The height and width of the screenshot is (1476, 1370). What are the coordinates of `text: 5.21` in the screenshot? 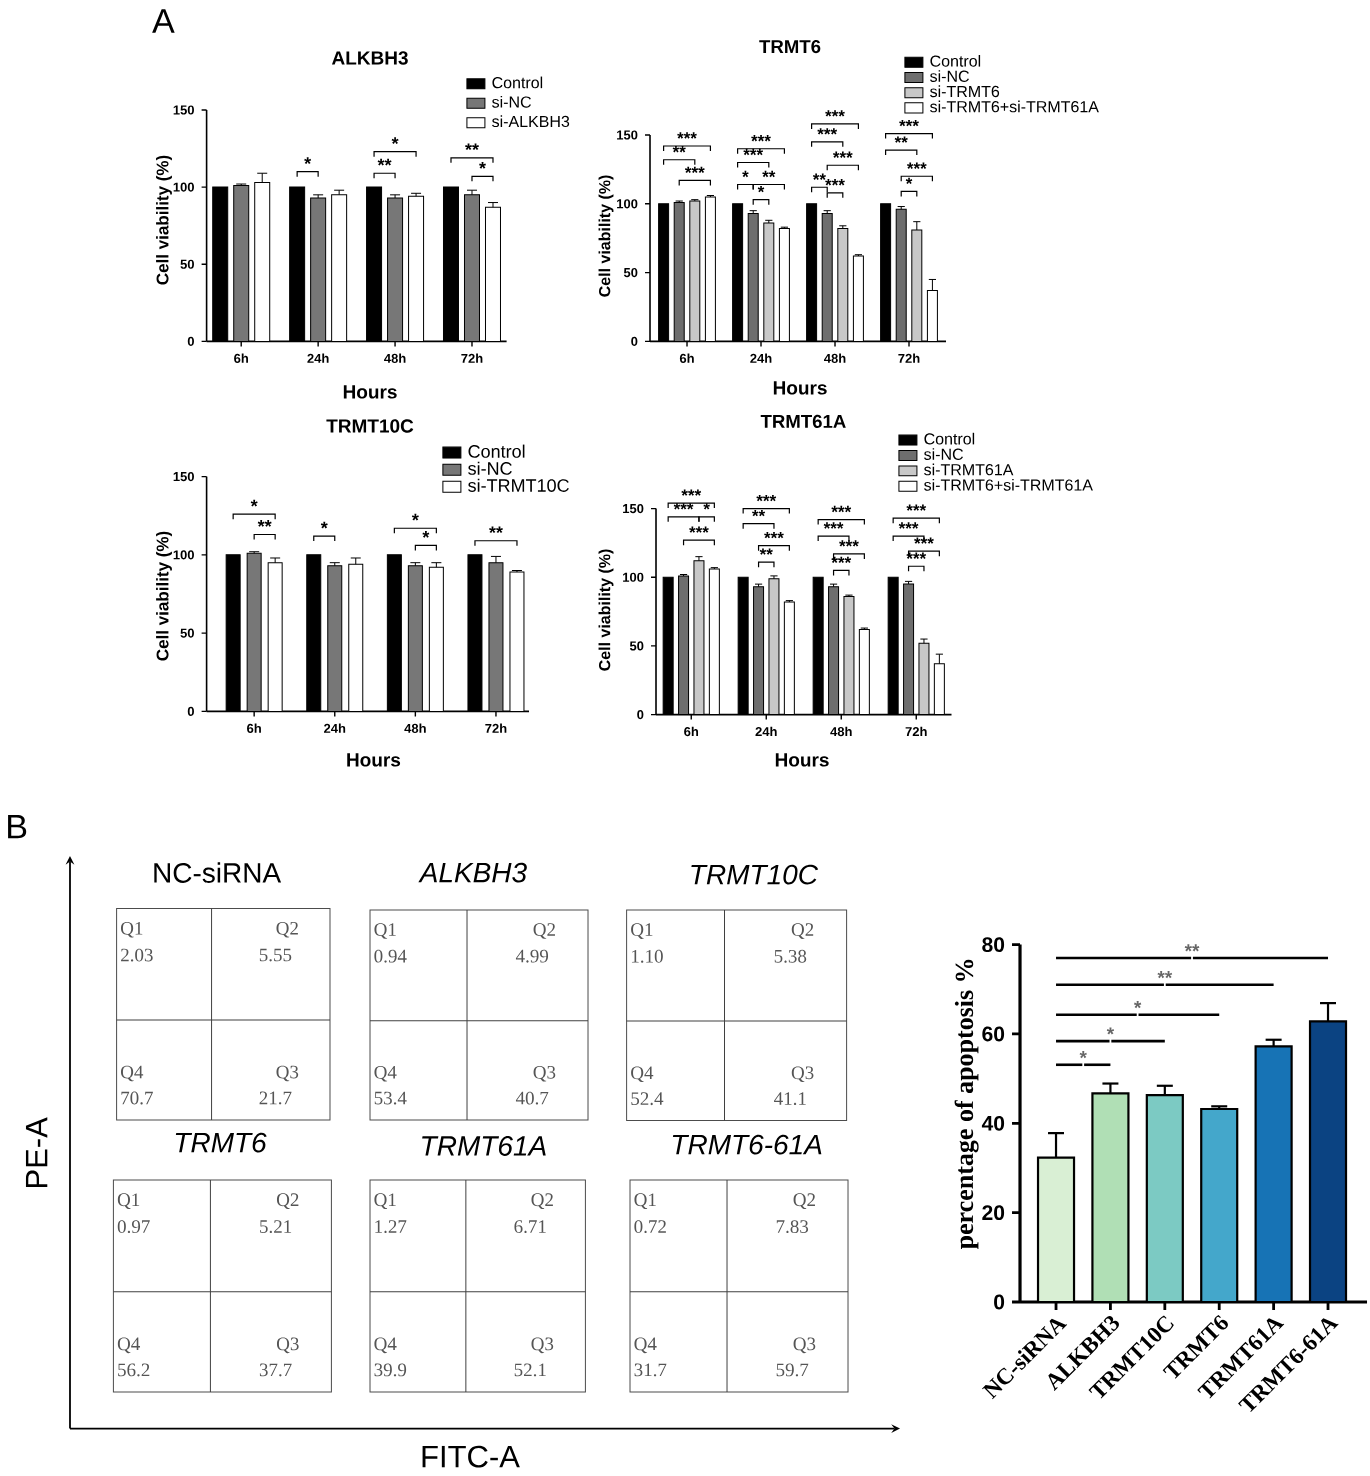 It's located at (276, 1227).